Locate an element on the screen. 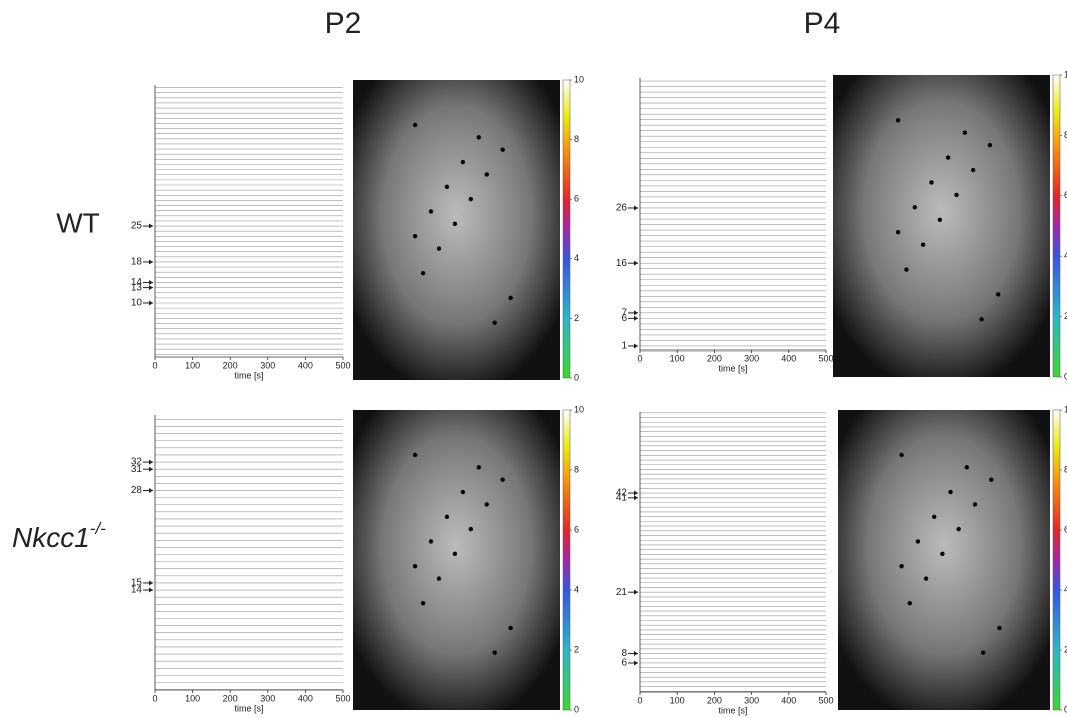 The height and width of the screenshot is (718, 1067). row-label: 32 is located at coordinates (137, 462).